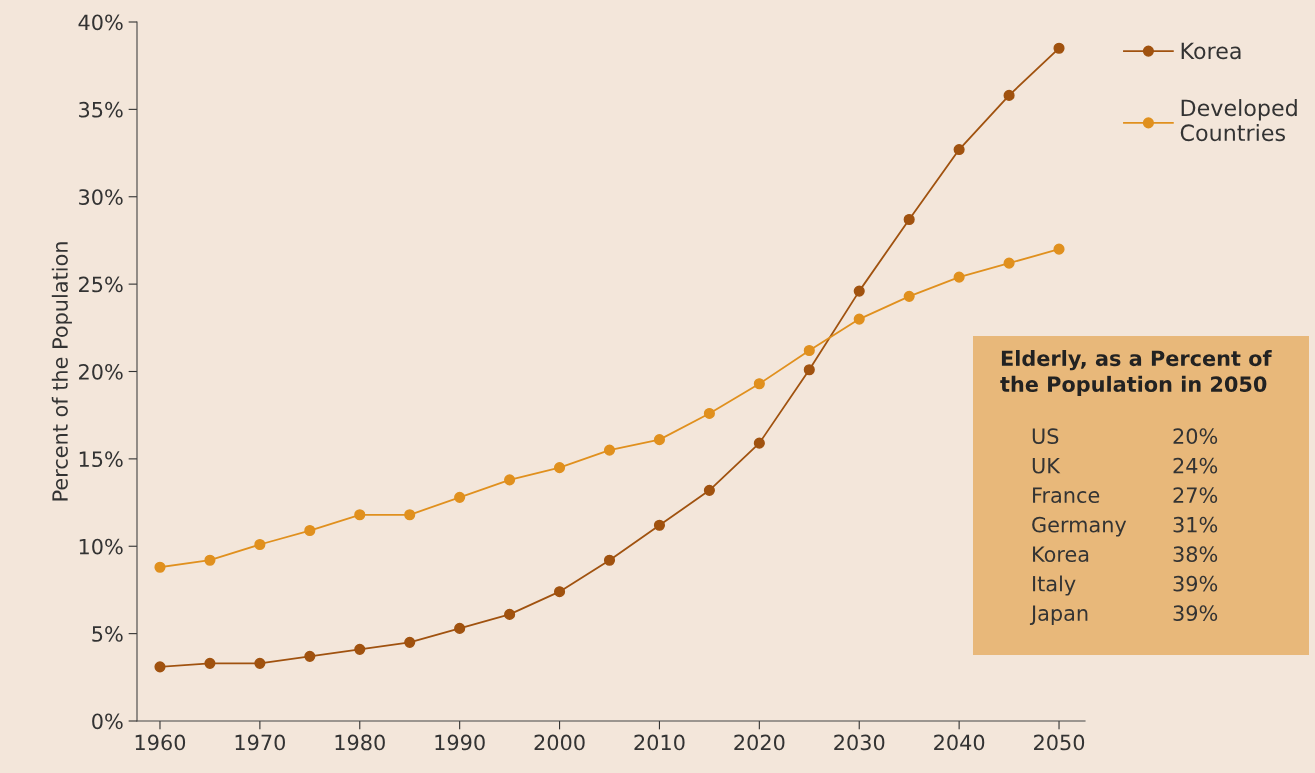 This screenshot has height=773, width=1315. Describe the element at coordinates (1211, 51) in the screenshot. I see `legend-label: Korea` at that location.